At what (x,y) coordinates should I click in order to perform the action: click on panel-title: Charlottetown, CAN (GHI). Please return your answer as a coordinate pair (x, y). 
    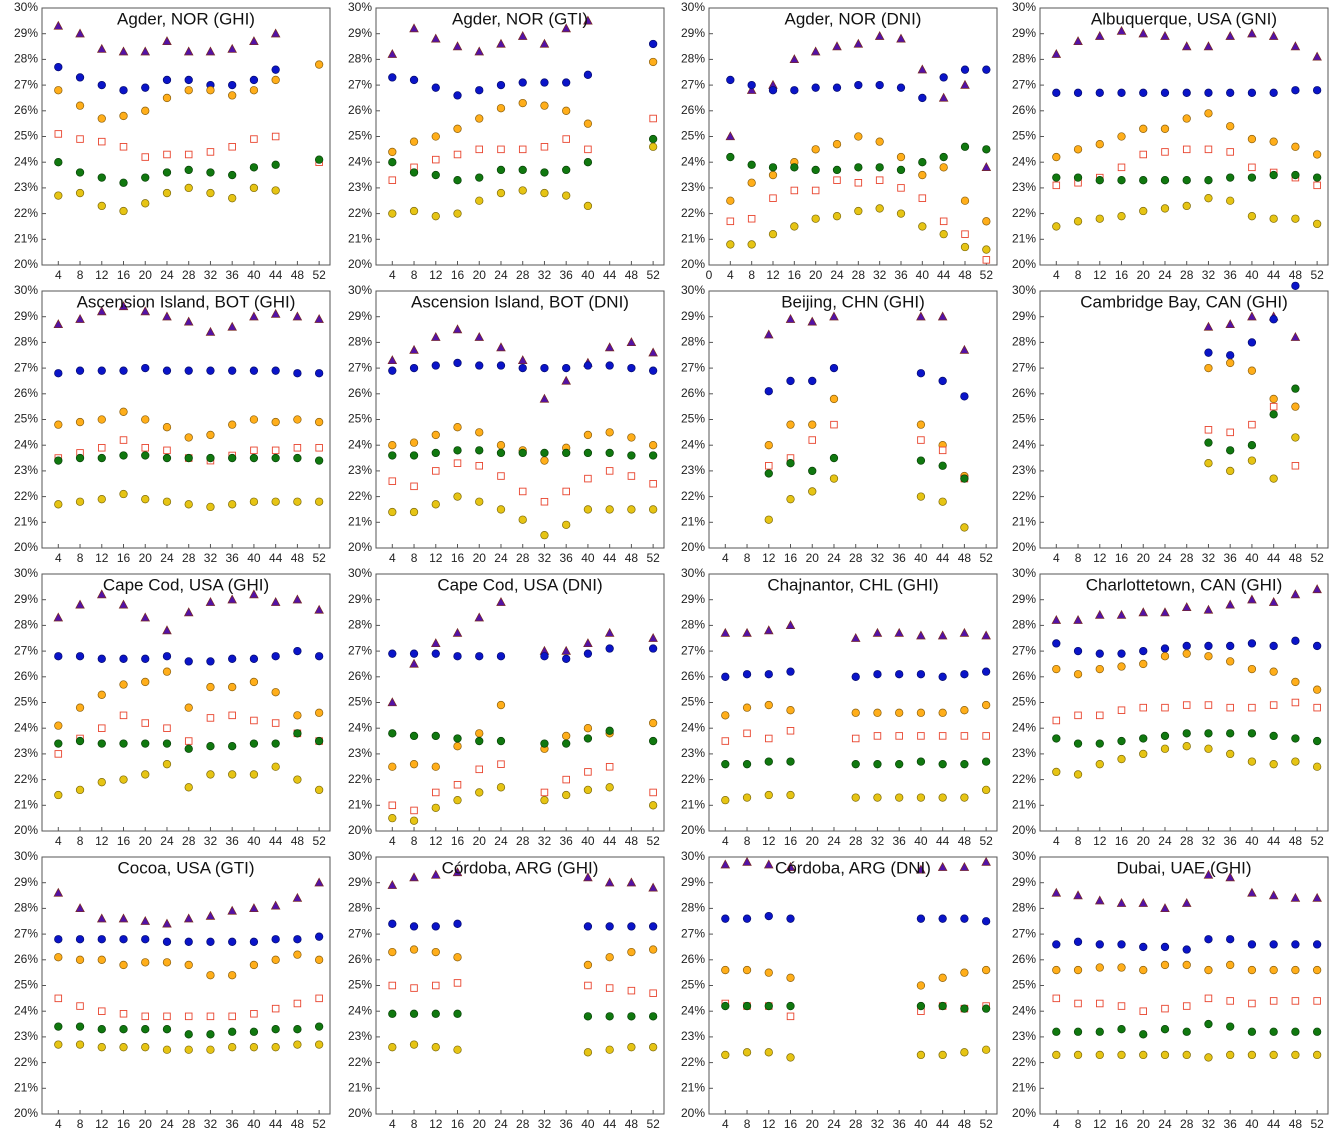
    Looking at the image, I should click on (1184, 584).